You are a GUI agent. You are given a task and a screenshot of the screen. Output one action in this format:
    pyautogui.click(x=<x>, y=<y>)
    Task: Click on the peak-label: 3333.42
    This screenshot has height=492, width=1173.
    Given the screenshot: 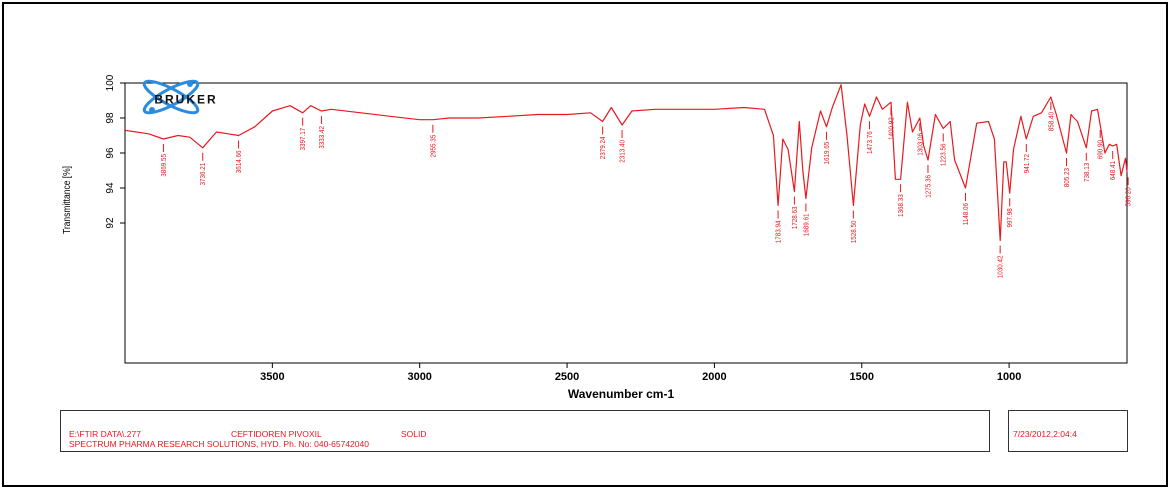 What is the action you would take?
    pyautogui.click(x=322, y=137)
    